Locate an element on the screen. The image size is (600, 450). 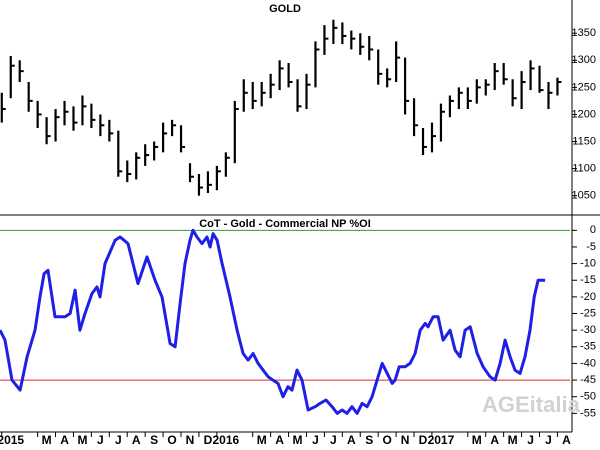
y-tick-label: -5 is located at coordinates (591, 247).